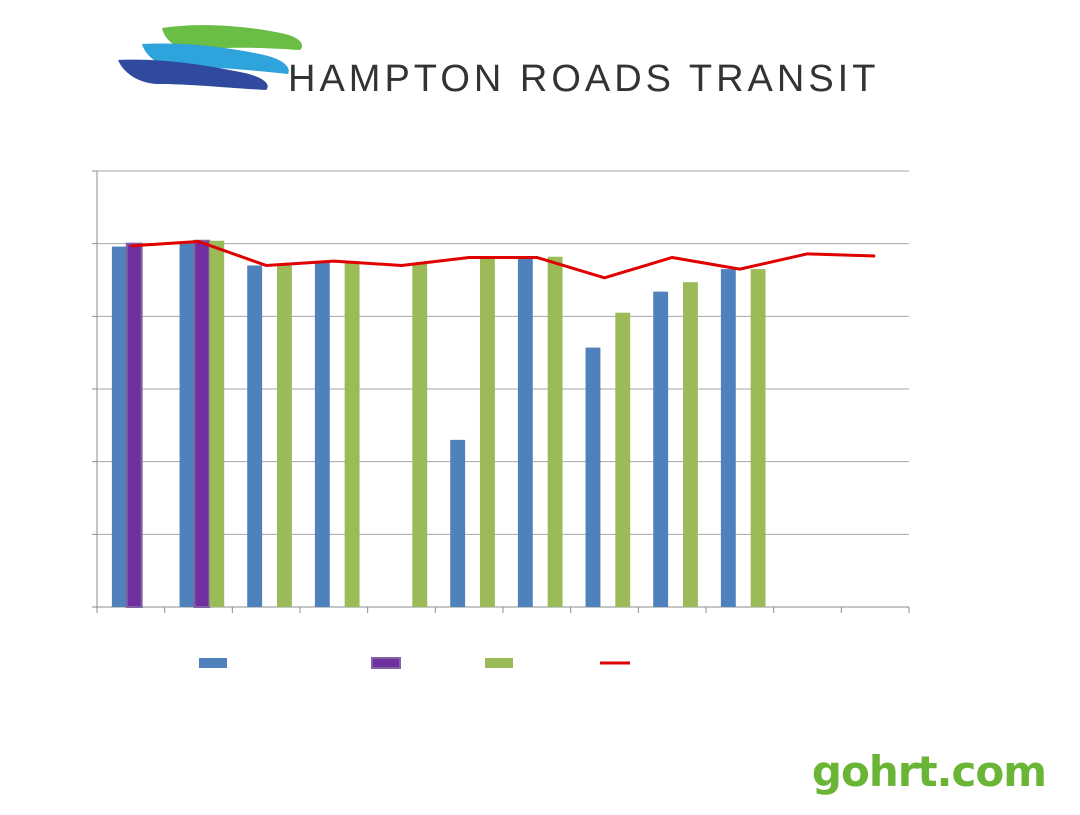 Image resolution: width=1080 pixels, height=815 pixels. What do you see at coordinates (929, 771) in the screenshot?
I see `site-link: gohrt.com` at bounding box center [929, 771].